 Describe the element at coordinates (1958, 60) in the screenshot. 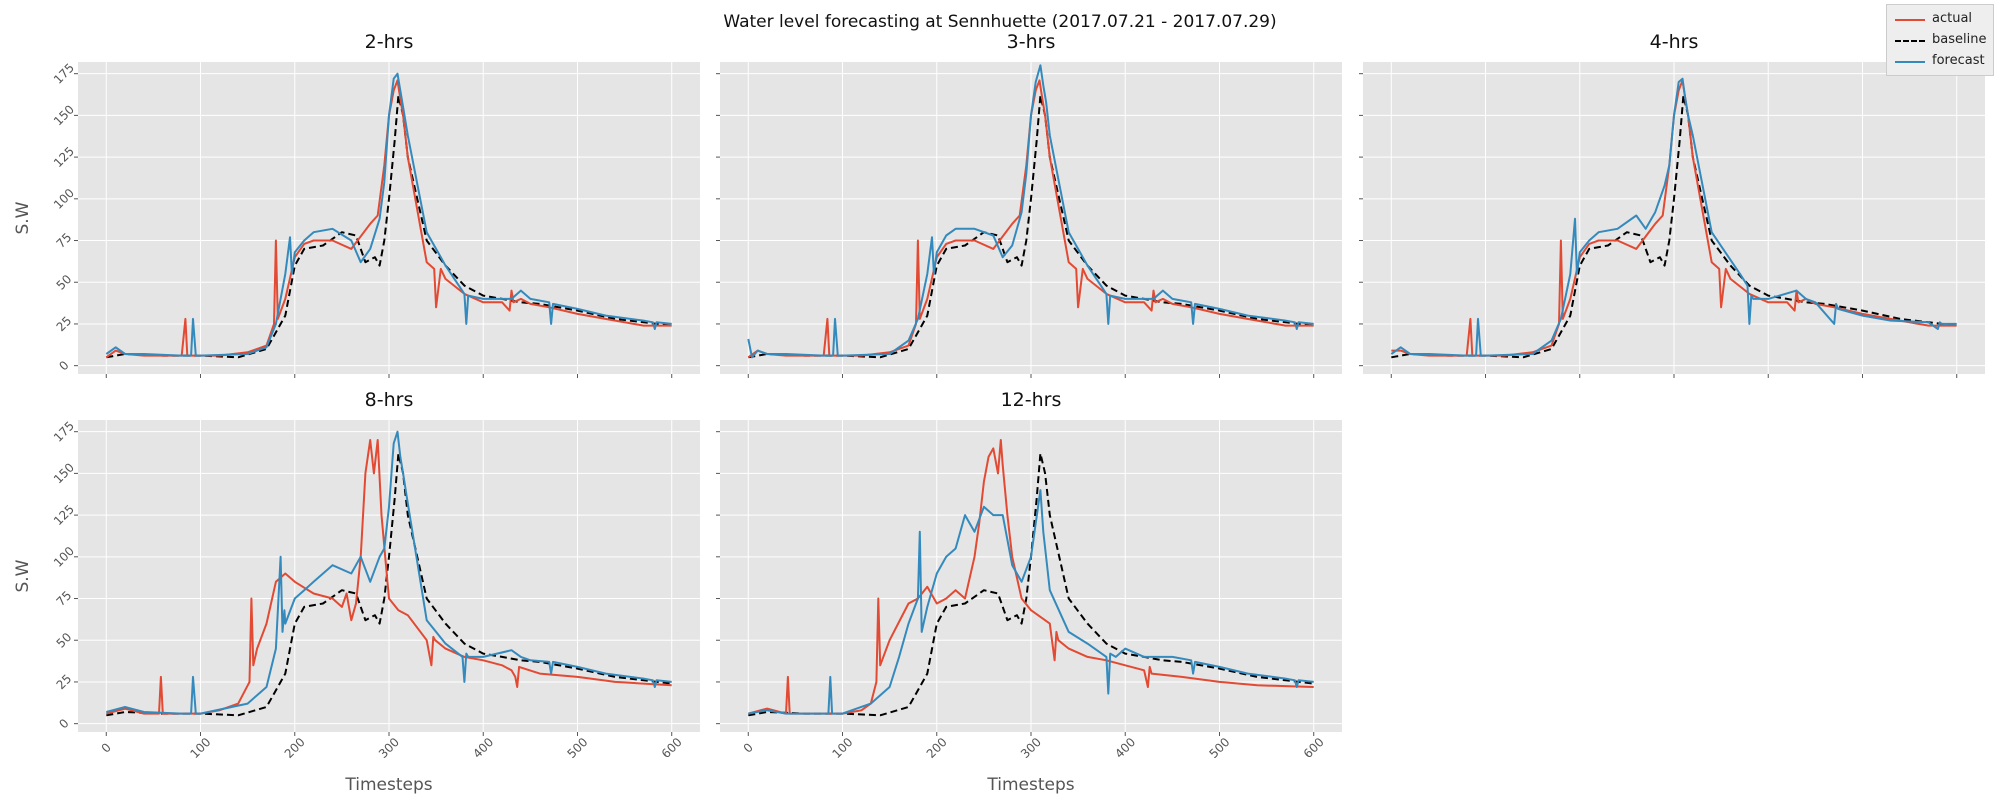

I see `legend-label-forecast: forecast` at that location.